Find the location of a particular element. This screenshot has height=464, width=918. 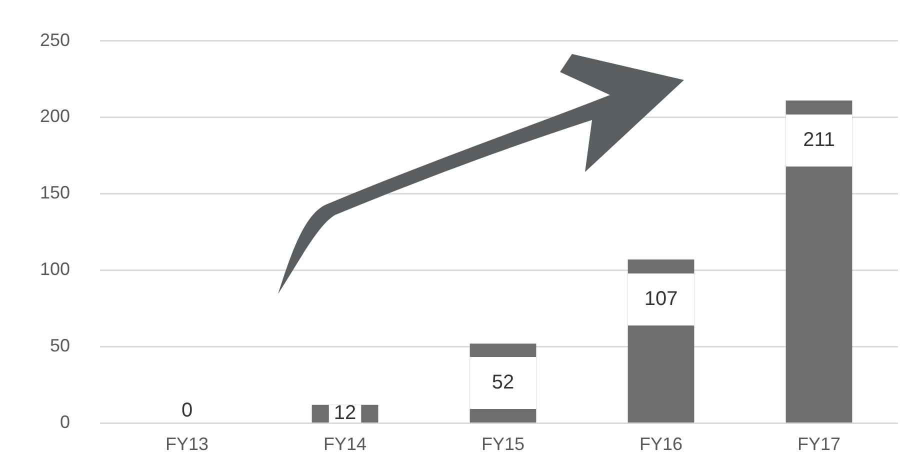

data-label: 0 is located at coordinates (187, 411).